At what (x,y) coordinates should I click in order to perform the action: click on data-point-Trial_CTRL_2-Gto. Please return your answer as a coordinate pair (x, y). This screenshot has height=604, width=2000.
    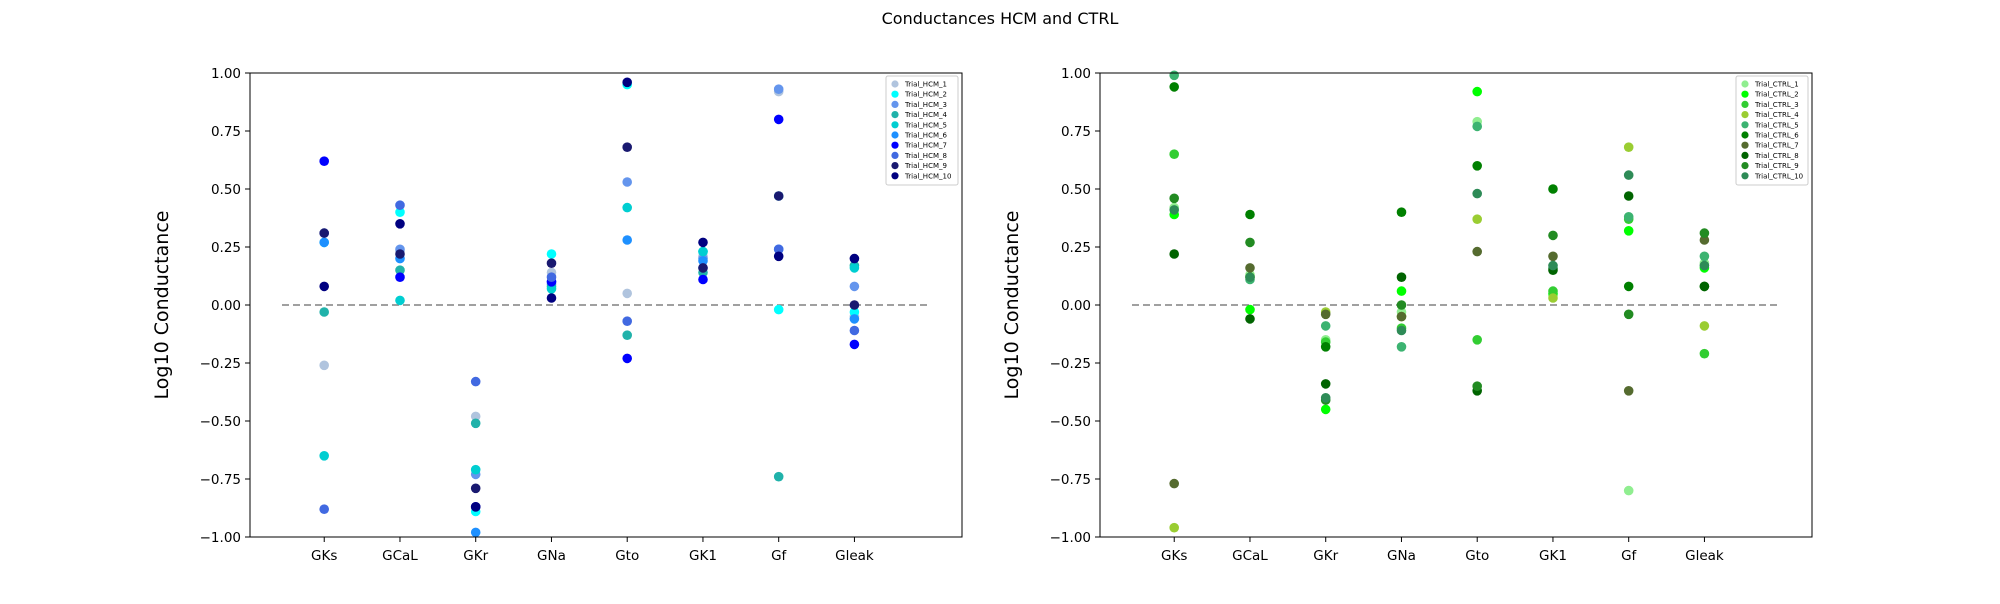
    Looking at the image, I should click on (1477, 91).